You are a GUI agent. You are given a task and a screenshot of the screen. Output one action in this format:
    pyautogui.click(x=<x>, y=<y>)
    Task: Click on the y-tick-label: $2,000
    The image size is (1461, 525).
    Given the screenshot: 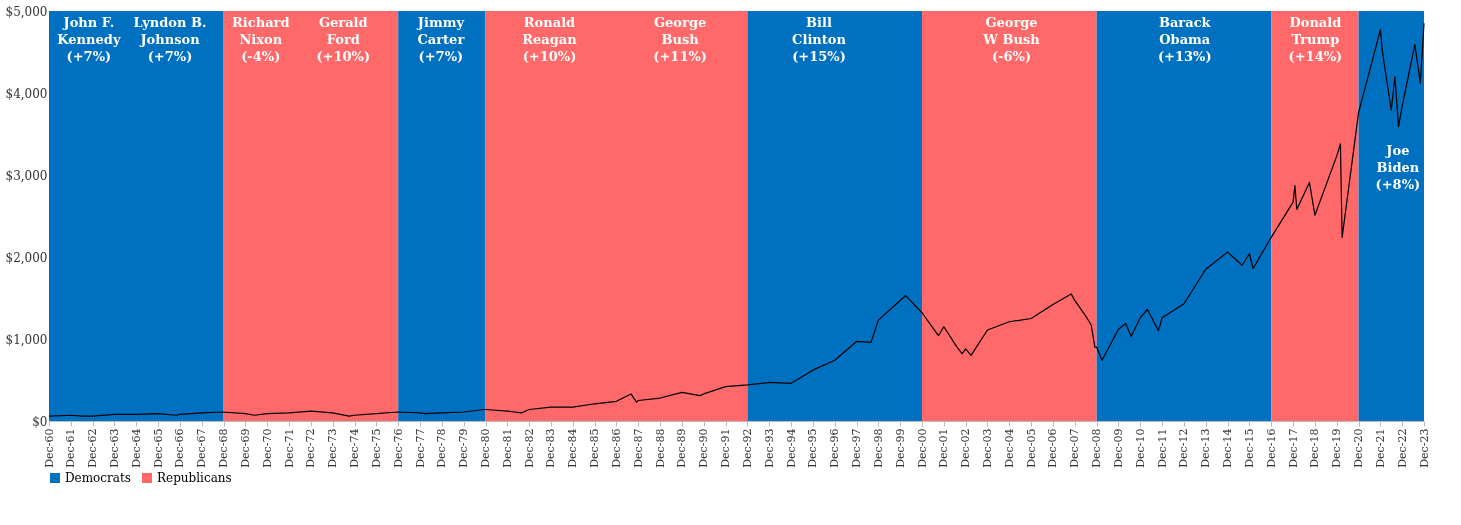 What is the action you would take?
    pyautogui.click(x=26, y=257)
    